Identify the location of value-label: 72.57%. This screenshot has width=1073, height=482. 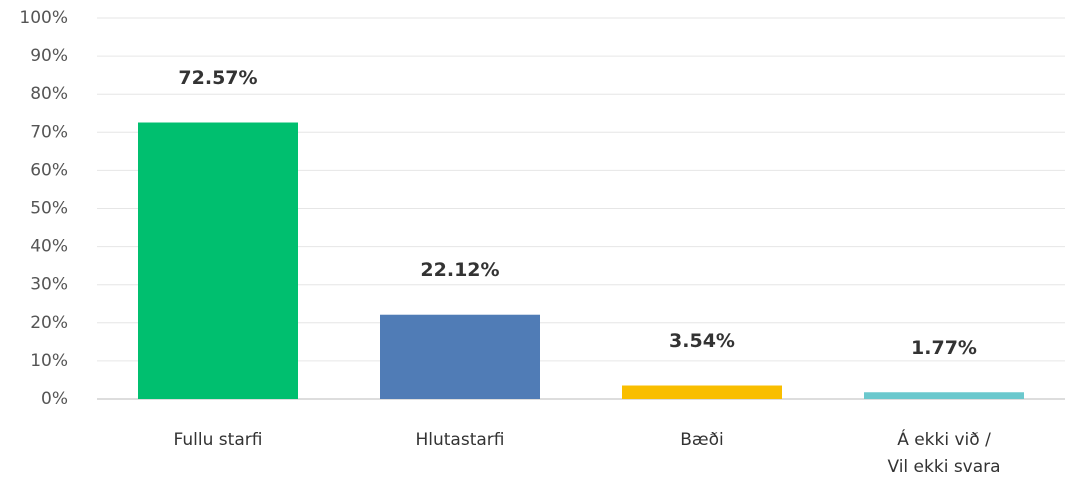
(217, 78).